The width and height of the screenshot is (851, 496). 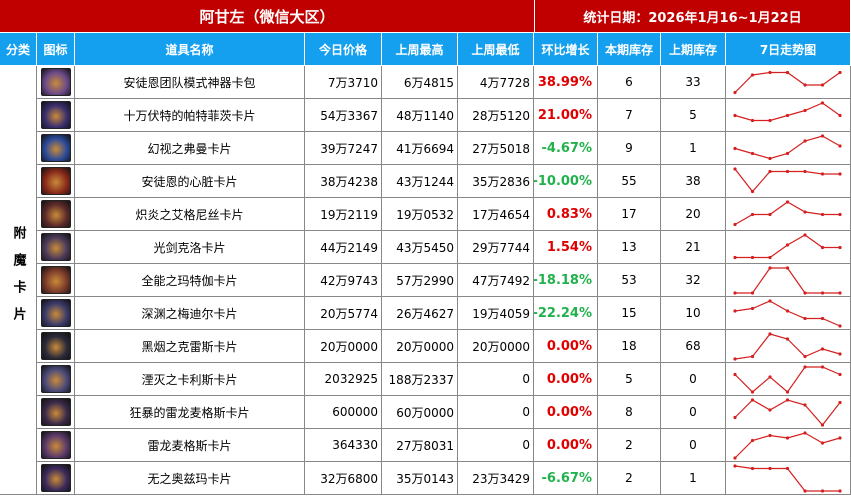 What do you see at coordinates (420, 82) in the screenshot?
I see `last-week-high: 6万4815` at bounding box center [420, 82].